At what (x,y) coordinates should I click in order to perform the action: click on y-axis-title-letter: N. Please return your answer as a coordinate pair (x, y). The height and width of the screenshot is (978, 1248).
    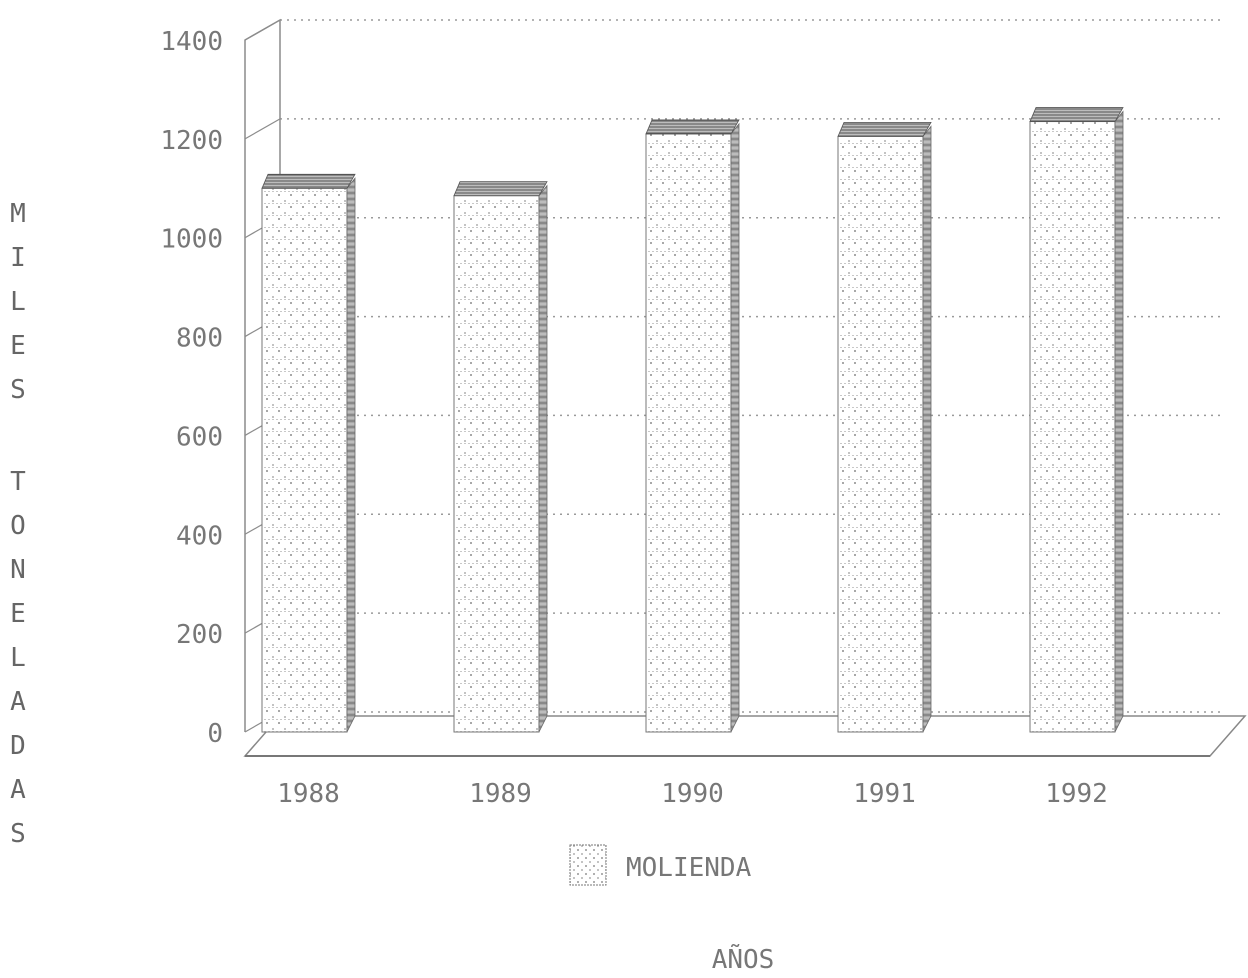
    Looking at the image, I should click on (18, 570).